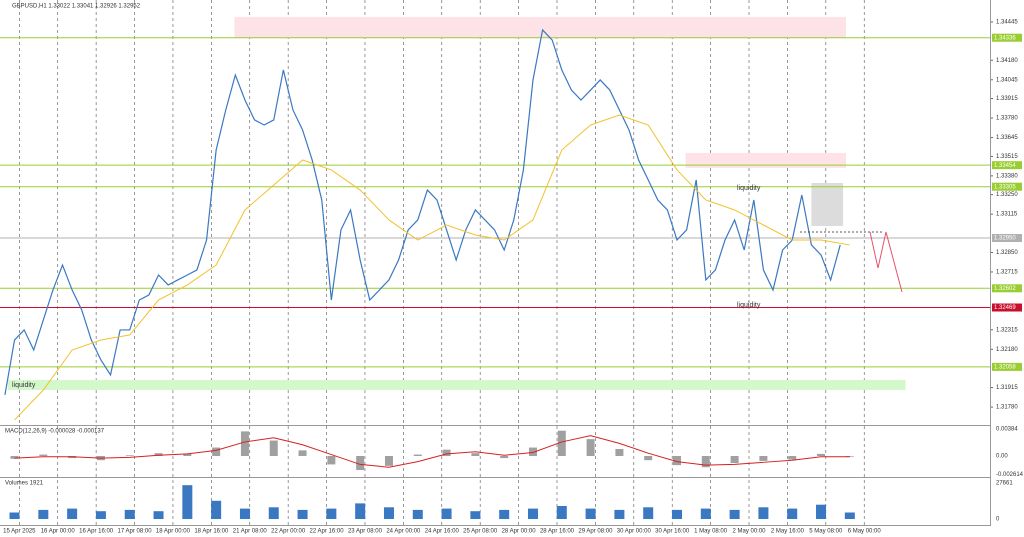  I want to click on x-tick-label: 2 May 00:00, so click(749, 532).